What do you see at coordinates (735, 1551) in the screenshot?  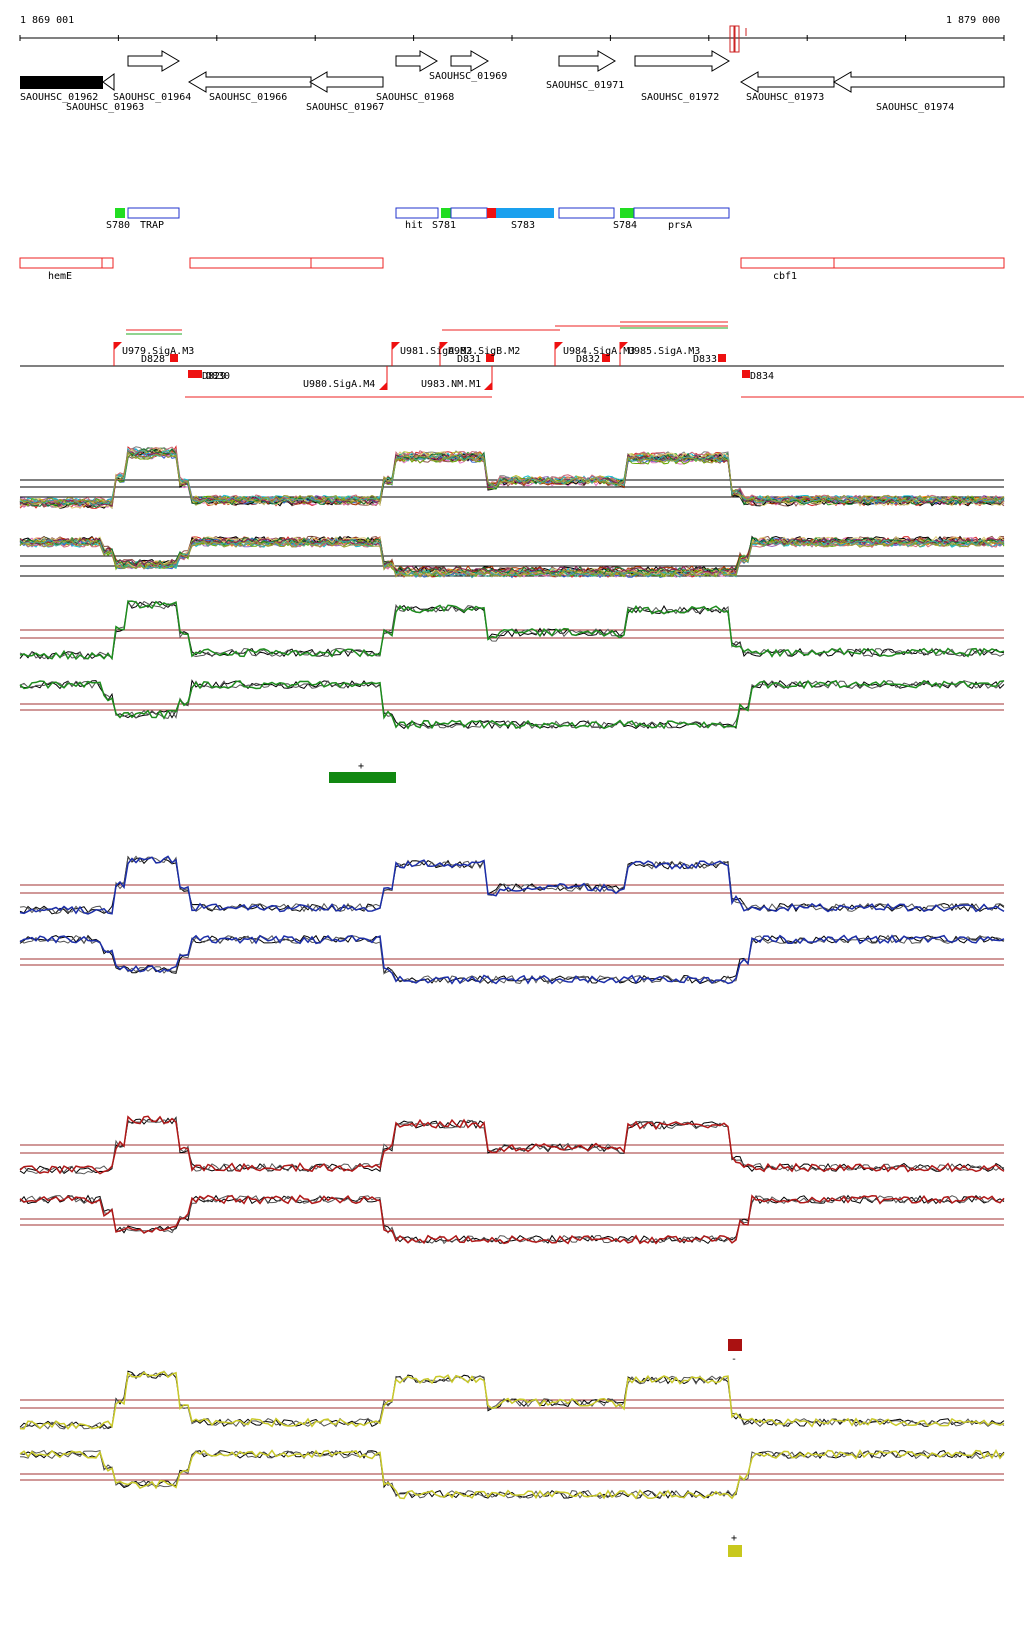 I see `marker-yellow-plus` at bounding box center [735, 1551].